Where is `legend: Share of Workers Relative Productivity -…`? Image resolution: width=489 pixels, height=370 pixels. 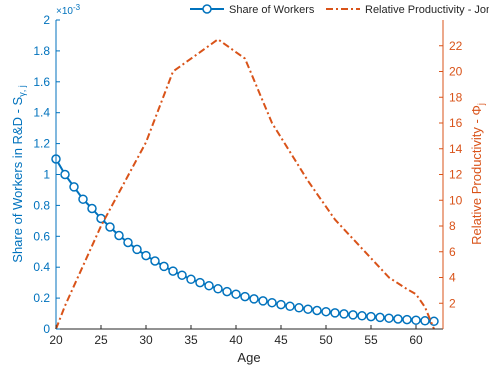
legend: Share of Workers Relative Productivity -… is located at coordinates (339, 10).